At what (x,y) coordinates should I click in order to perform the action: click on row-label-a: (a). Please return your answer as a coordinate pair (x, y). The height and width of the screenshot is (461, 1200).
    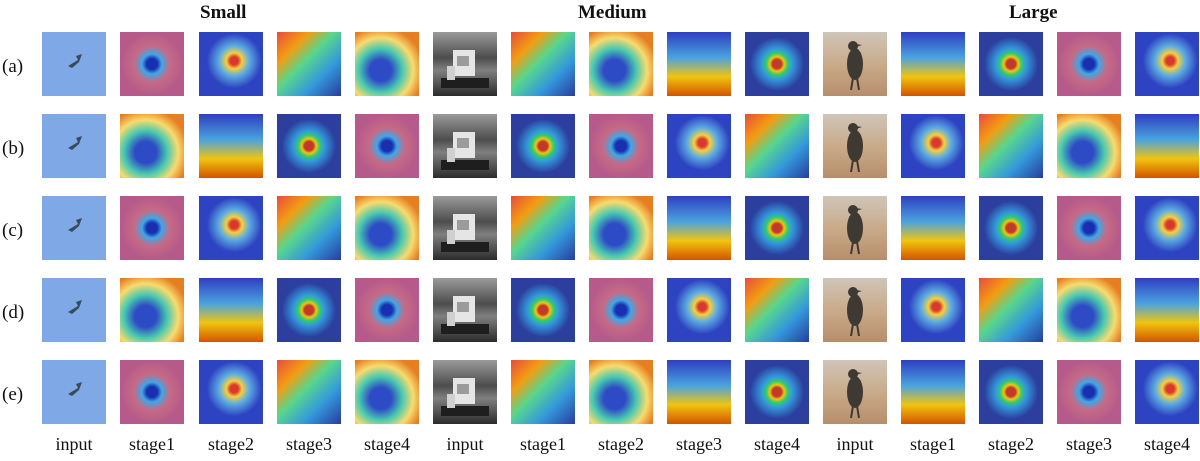
    Looking at the image, I should click on (13, 66).